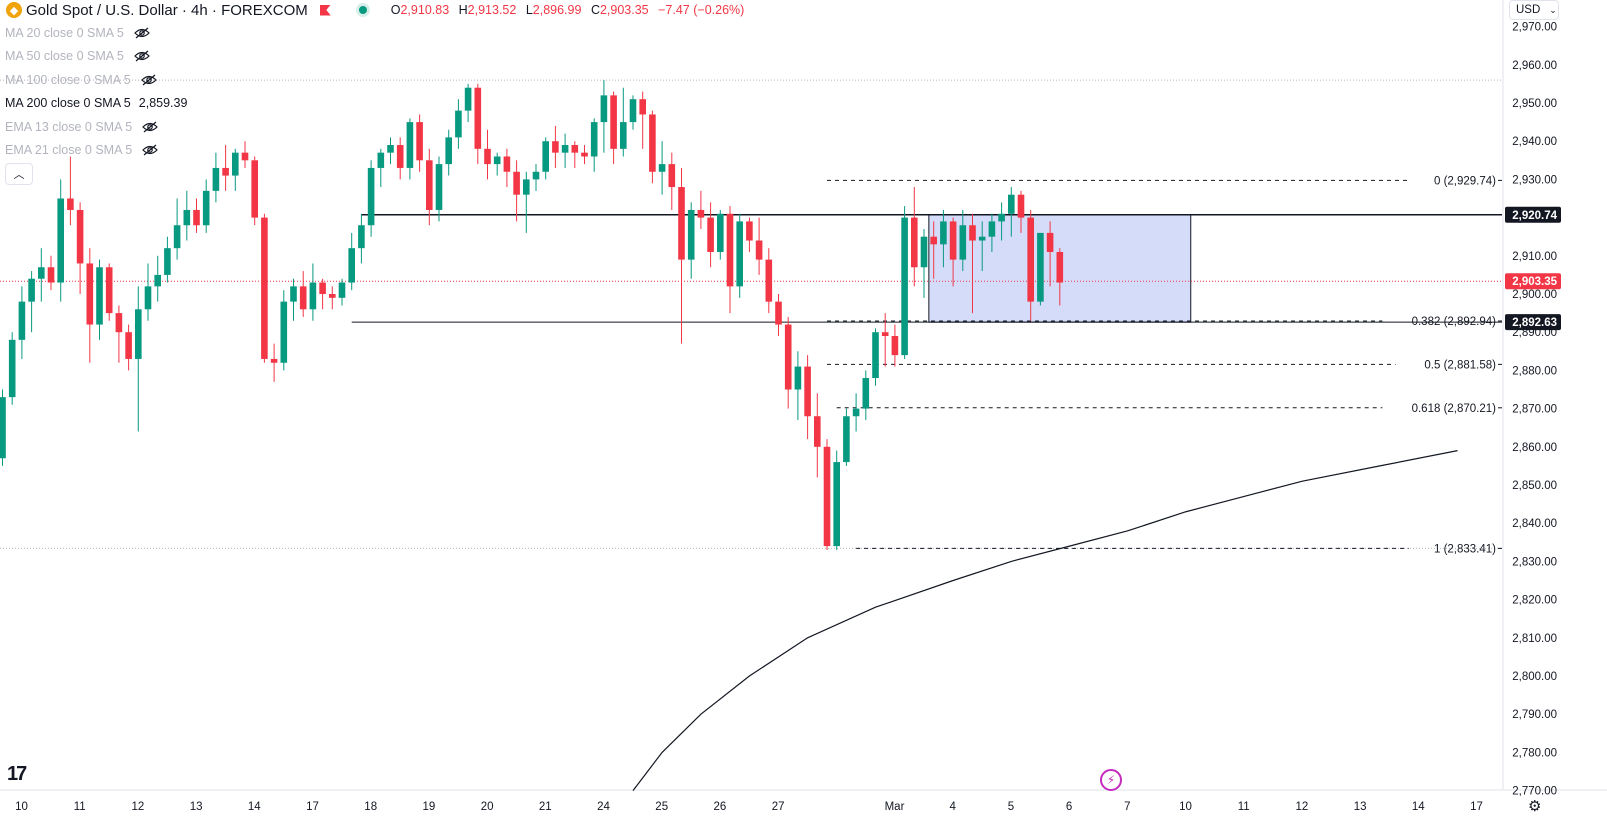  Describe the element at coordinates (312, 807) in the screenshot. I see `x-tick-label: 17` at that location.